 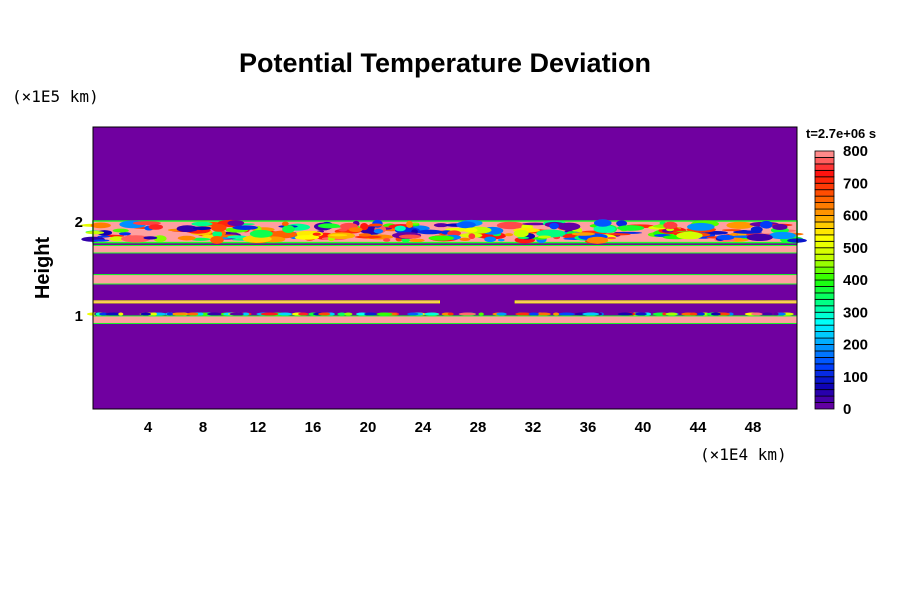 What do you see at coordinates (445, 249) in the screenshot?
I see `upper-band` at bounding box center [445, 249].